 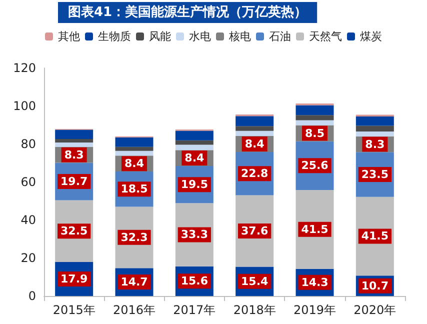 I want to click on data-label: 23.5, so click(x=374, y=174).